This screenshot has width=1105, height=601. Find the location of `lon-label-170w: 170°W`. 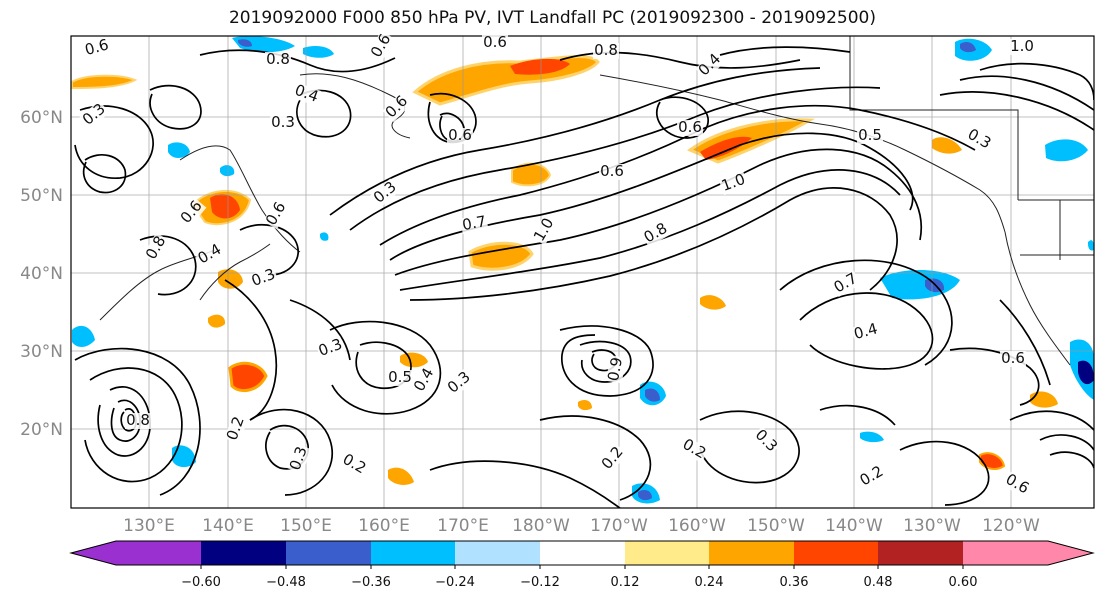

lon-label-170w: 170°W is located at coordinates (619, 526).